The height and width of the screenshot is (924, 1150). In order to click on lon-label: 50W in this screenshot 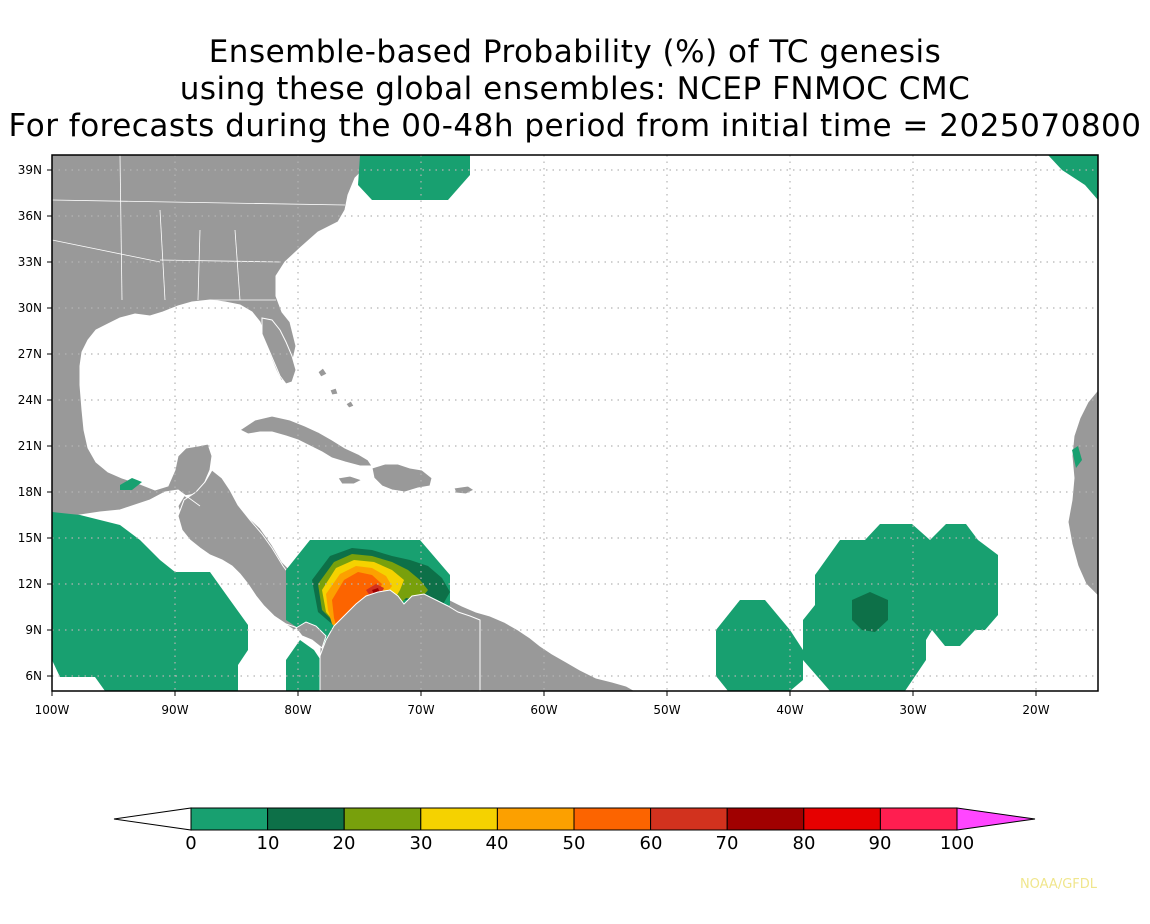, I will do `click(666, 710)`.